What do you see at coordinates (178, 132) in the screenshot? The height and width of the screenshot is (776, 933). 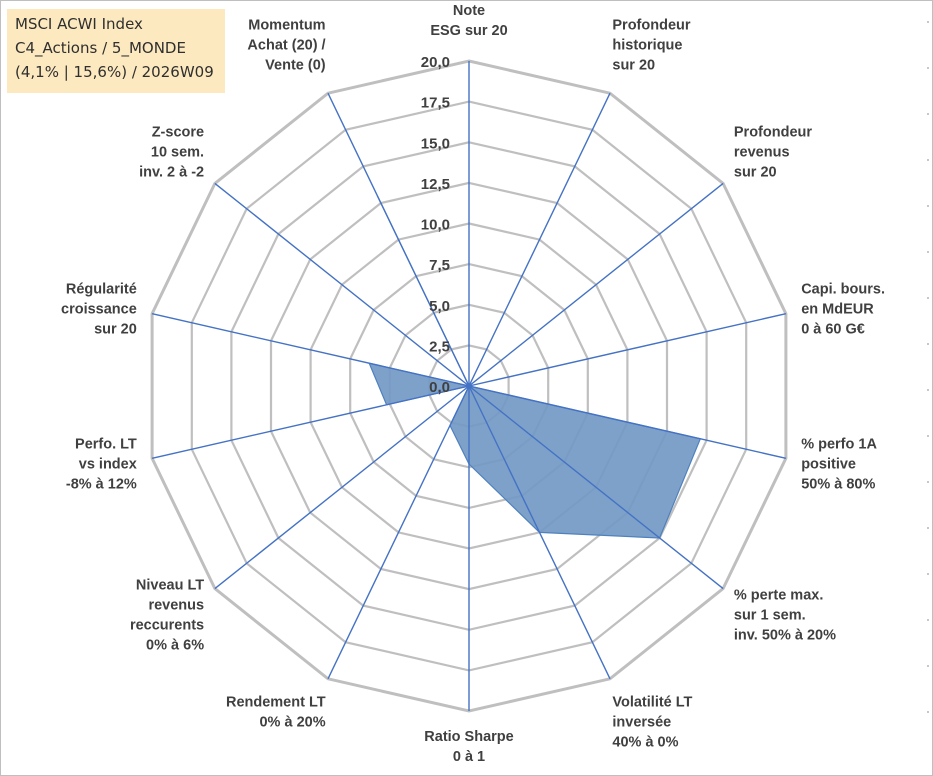 I see `axis-label-line: Z-score` at bounding box center [178, 132].